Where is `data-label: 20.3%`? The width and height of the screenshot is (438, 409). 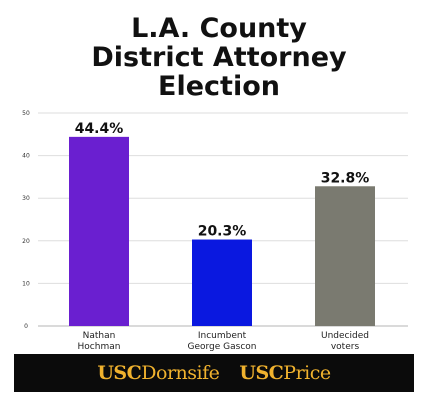
data-label: 20.3% is located at coordinates (222, 232).